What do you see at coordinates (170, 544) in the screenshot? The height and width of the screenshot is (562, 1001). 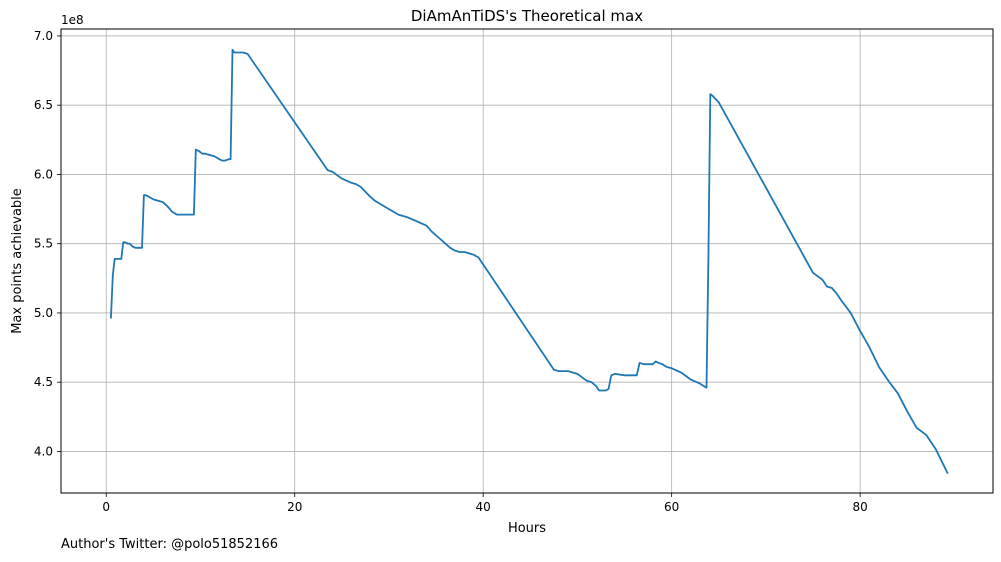 I see `author-footnote: Author's Twitter: @polo51852166` at bounding box center [170, 544].